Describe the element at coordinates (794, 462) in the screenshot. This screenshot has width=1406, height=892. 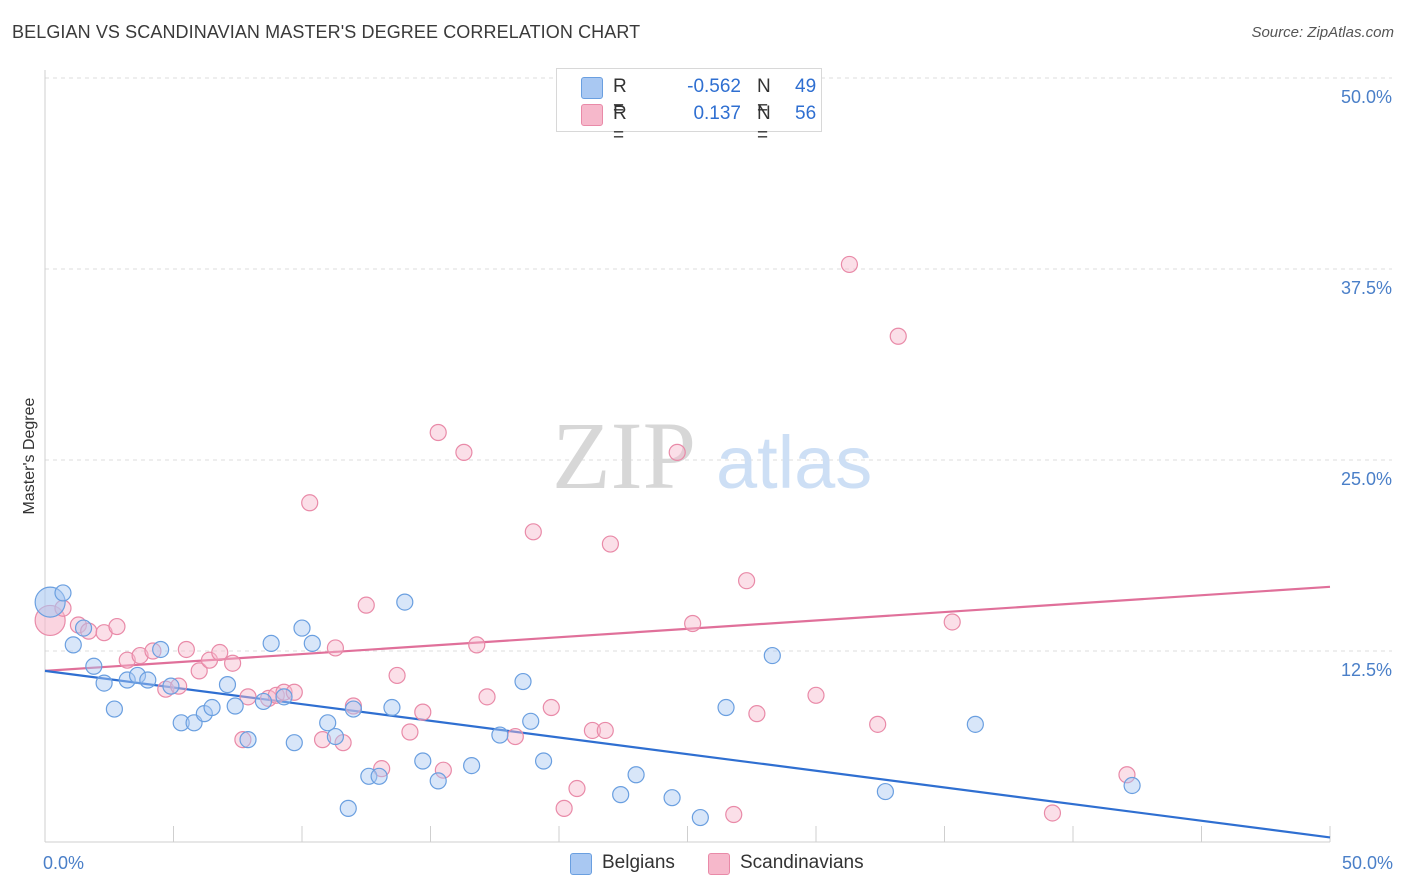
I see `watermark-atlas: atlas` at that location.